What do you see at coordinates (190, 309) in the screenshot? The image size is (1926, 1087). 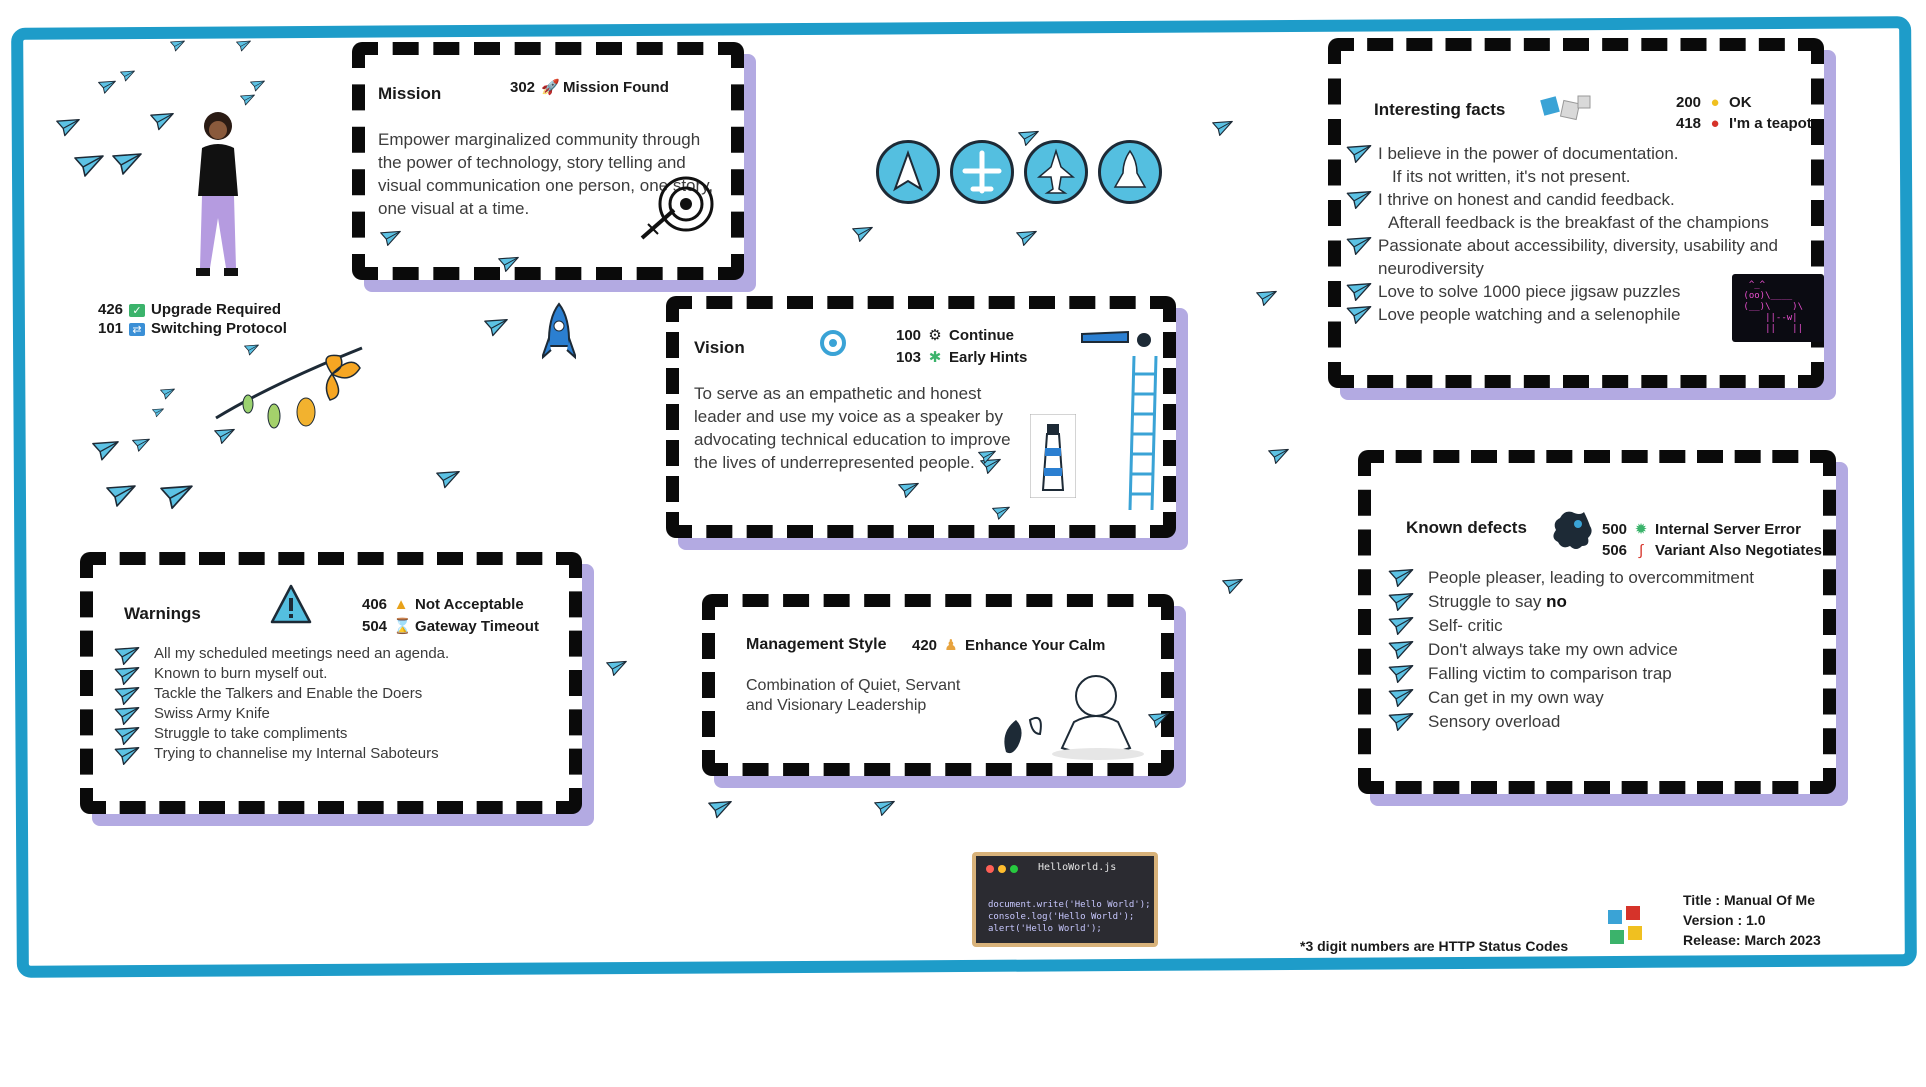 I see `status-upgrade-required: 426 ✓ Upgrade Required` at bounding box center [190, 309].